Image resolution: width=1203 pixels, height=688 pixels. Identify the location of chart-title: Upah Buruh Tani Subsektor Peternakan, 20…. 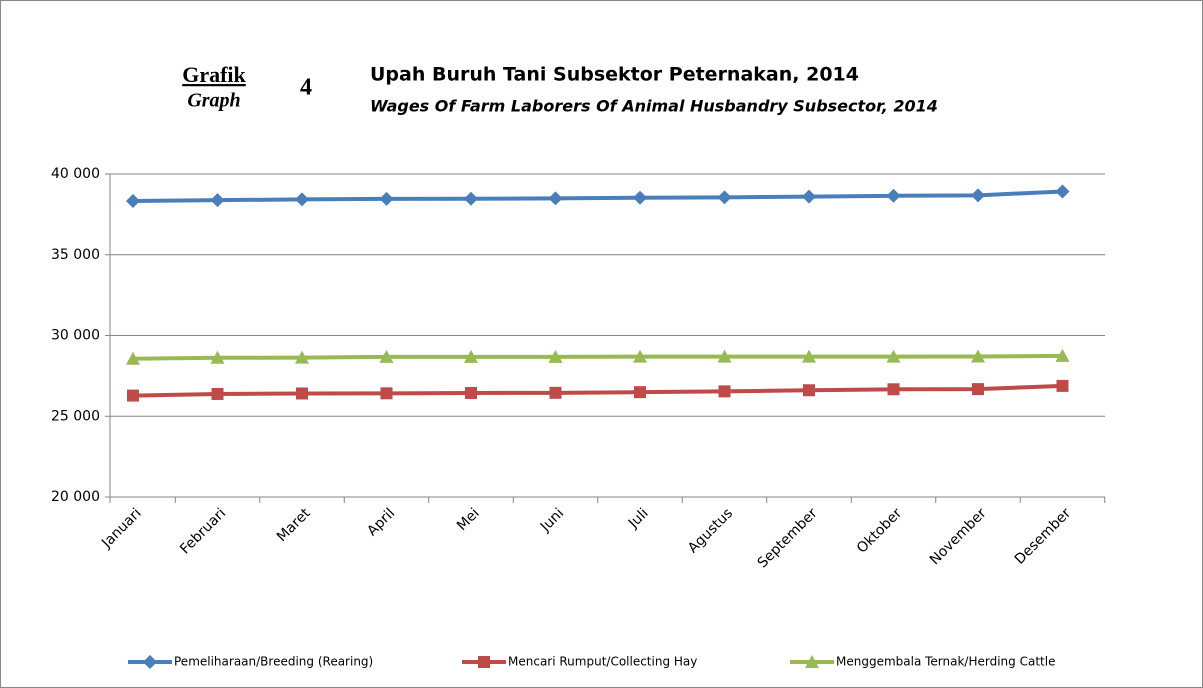
(614, 75).